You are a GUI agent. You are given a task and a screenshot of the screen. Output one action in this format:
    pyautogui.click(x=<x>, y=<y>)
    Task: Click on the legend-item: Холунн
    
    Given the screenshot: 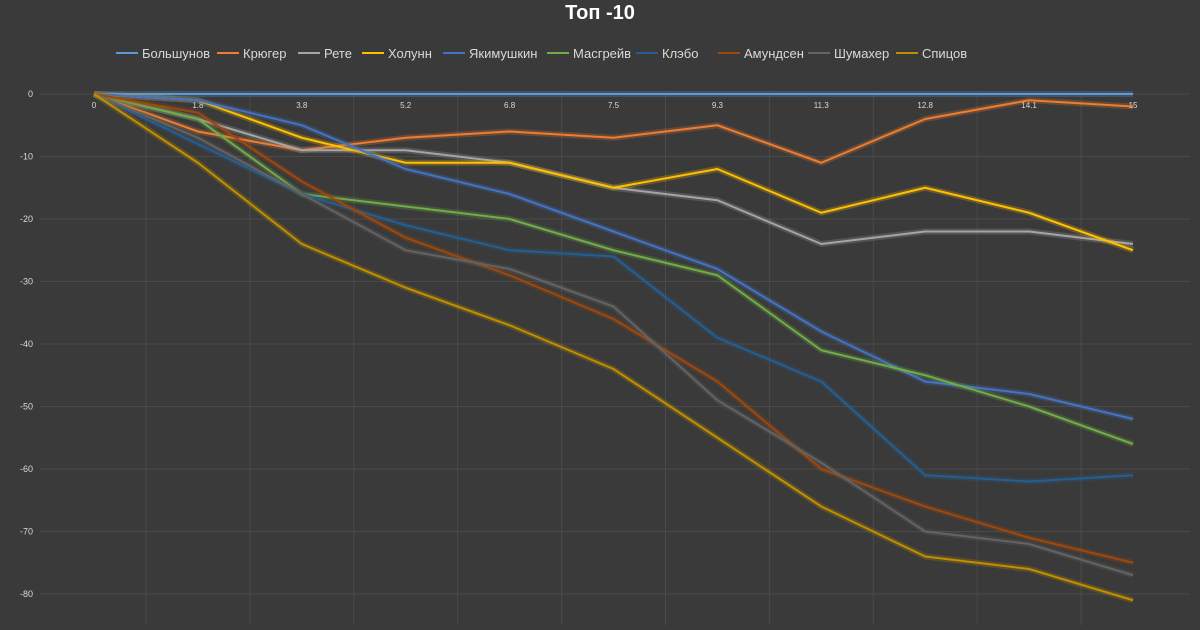 What is the action you would take?
    pyautogui.click(x=397, y=53)
    